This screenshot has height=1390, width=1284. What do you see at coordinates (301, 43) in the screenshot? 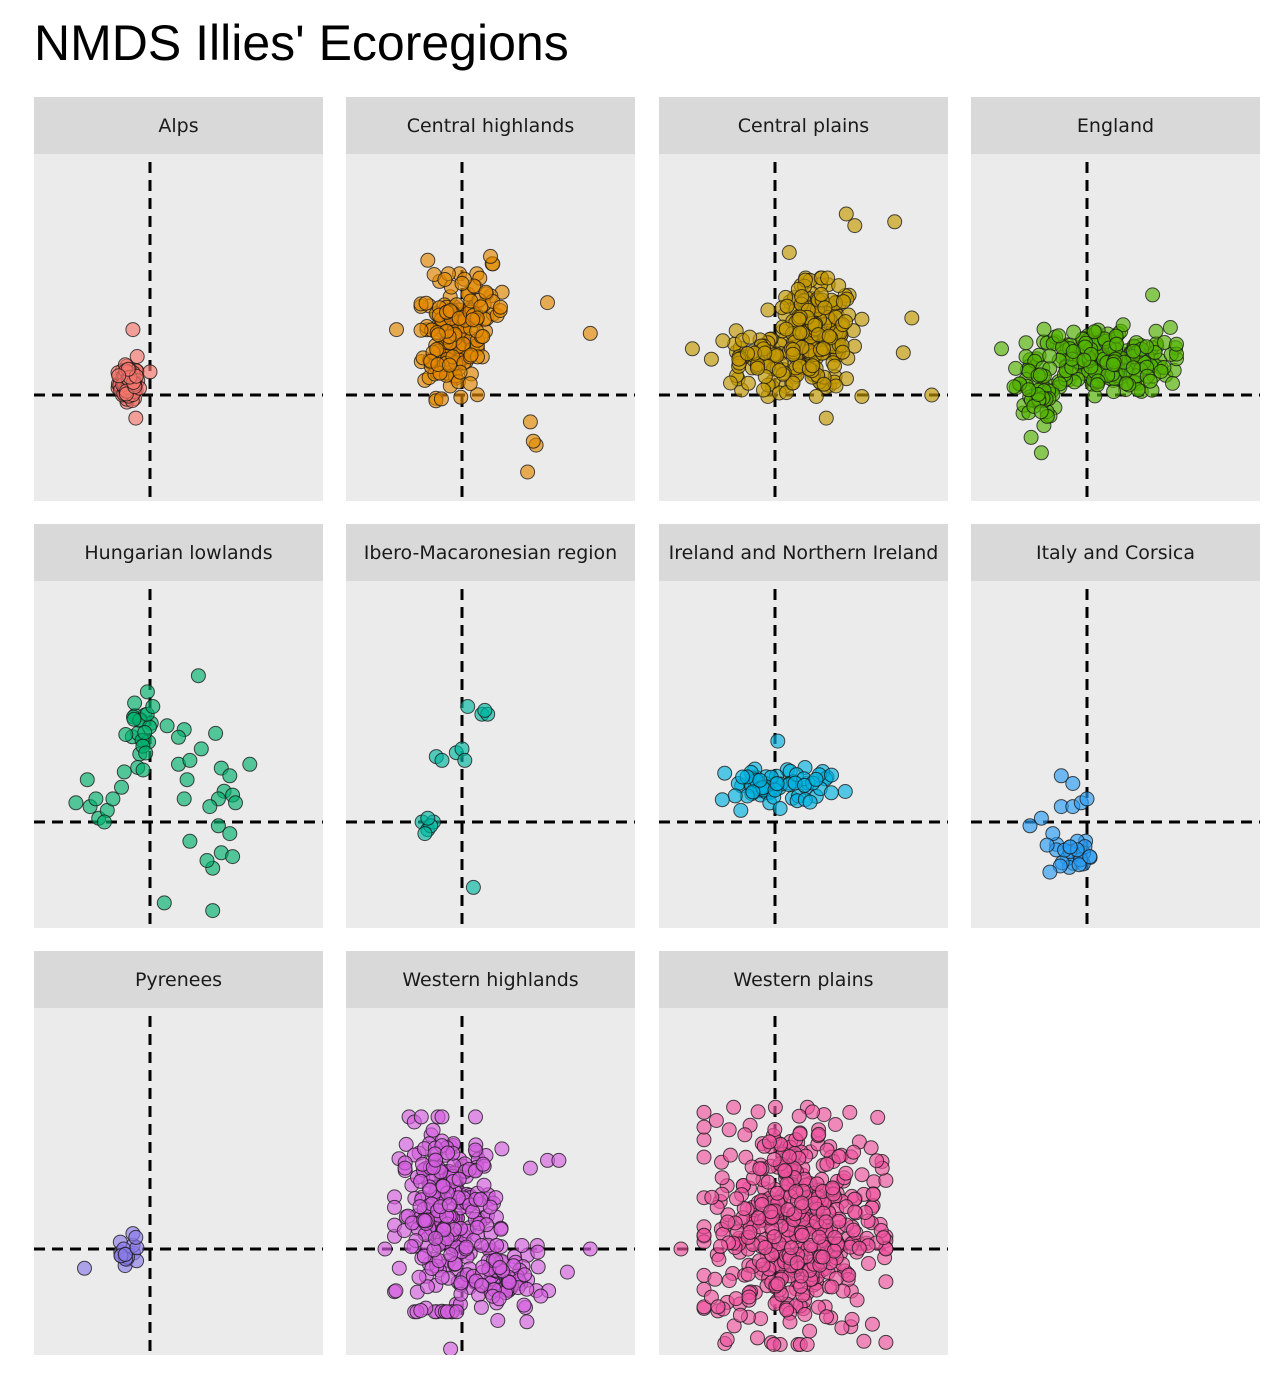
I see `chart-title: NMDS Illies' Ecoregions` at bounding box center [301, 43].